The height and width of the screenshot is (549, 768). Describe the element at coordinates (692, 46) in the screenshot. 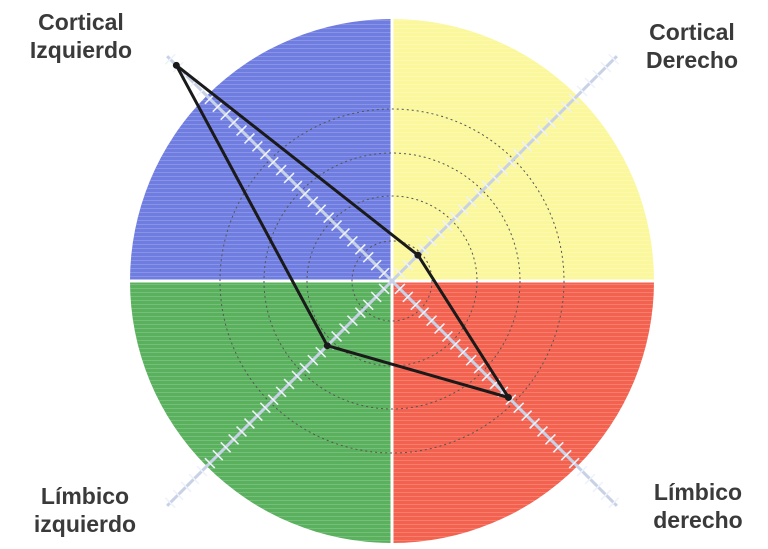

I see `label-cortical-derecho: Cortical Derecho` at that location.